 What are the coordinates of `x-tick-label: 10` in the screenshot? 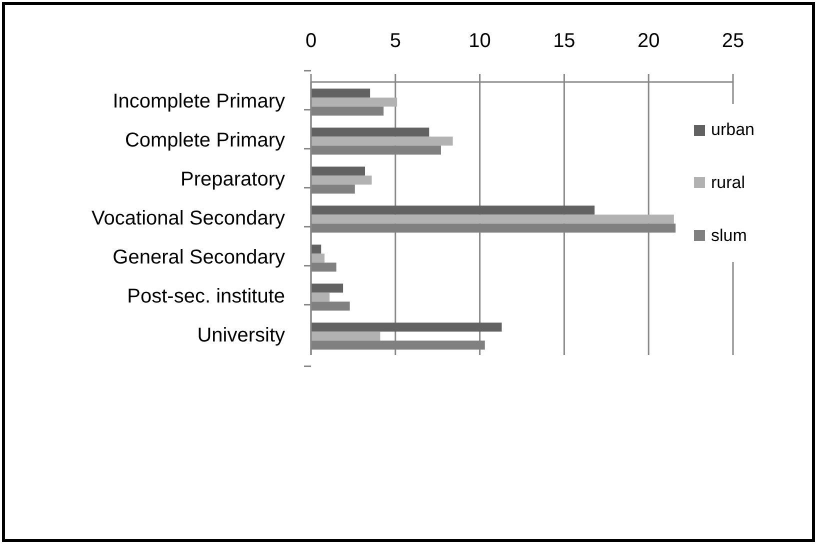 It's located at (479, 41).